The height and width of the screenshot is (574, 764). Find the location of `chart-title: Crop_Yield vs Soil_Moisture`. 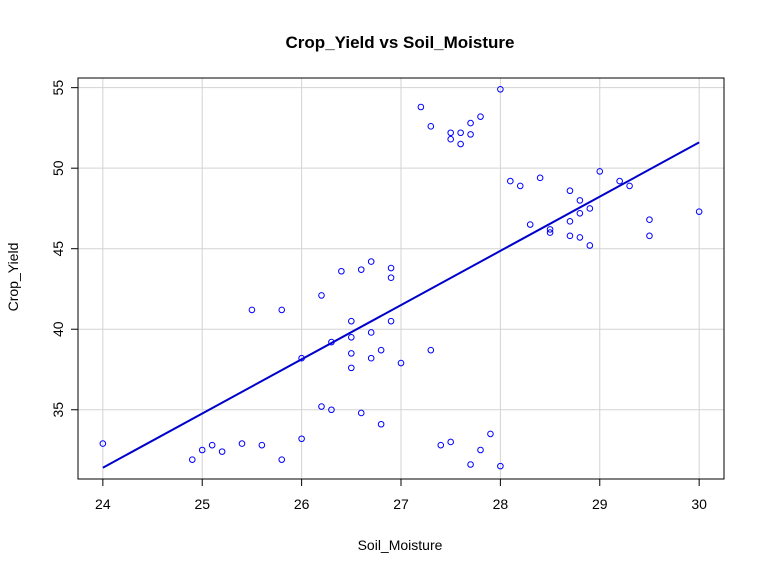

chart-title: Crop_Yield vs Soil_Moisture is located at coordinates (400, 42).